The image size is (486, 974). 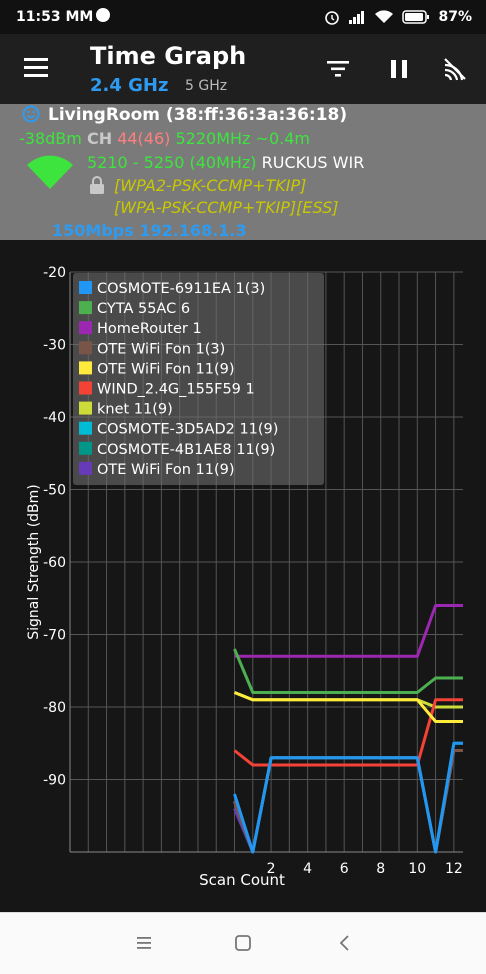 I want to click on channel-label: CH, so click(x=99, y=138).